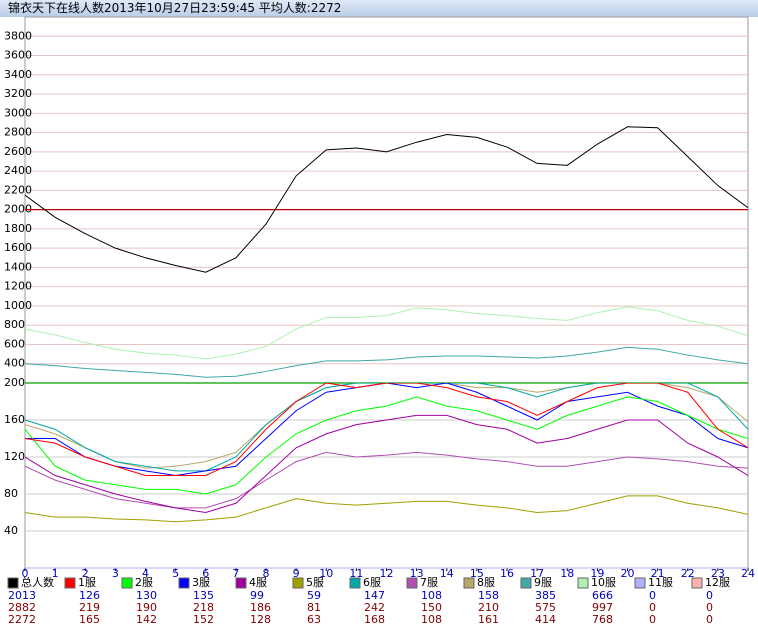 The width and height of the screenshot is (758, 636). What do you see at coordinates (748, 573) in the screenshot?
I see `x-tick-label: 24` at bounding box center [748, 573].